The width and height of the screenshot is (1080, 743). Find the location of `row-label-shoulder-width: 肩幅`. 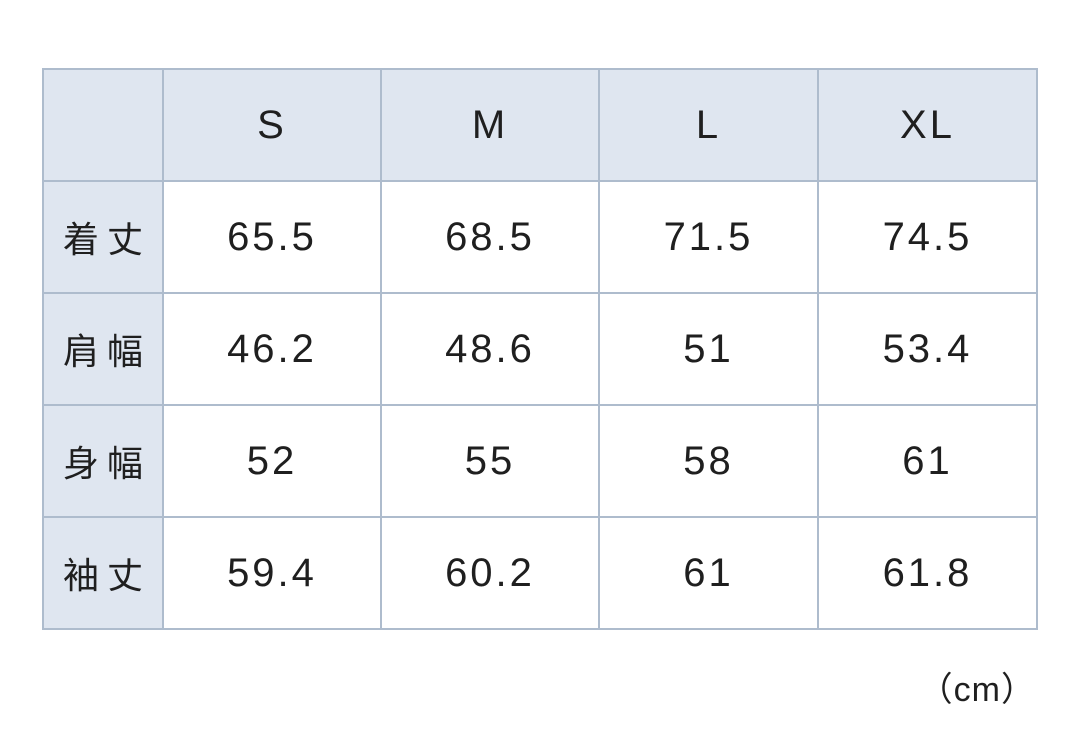

row-label-shoulder-width: 肩幅 is located at coordinates (103, 349).